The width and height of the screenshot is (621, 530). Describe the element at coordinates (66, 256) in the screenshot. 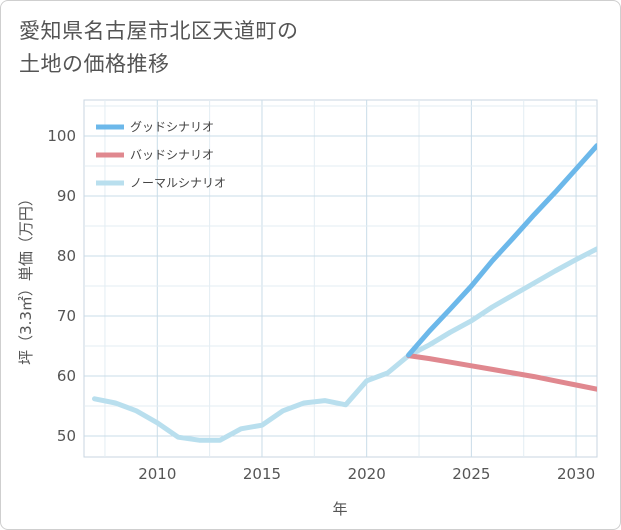

I see `y-tick-label: 80` at that location.